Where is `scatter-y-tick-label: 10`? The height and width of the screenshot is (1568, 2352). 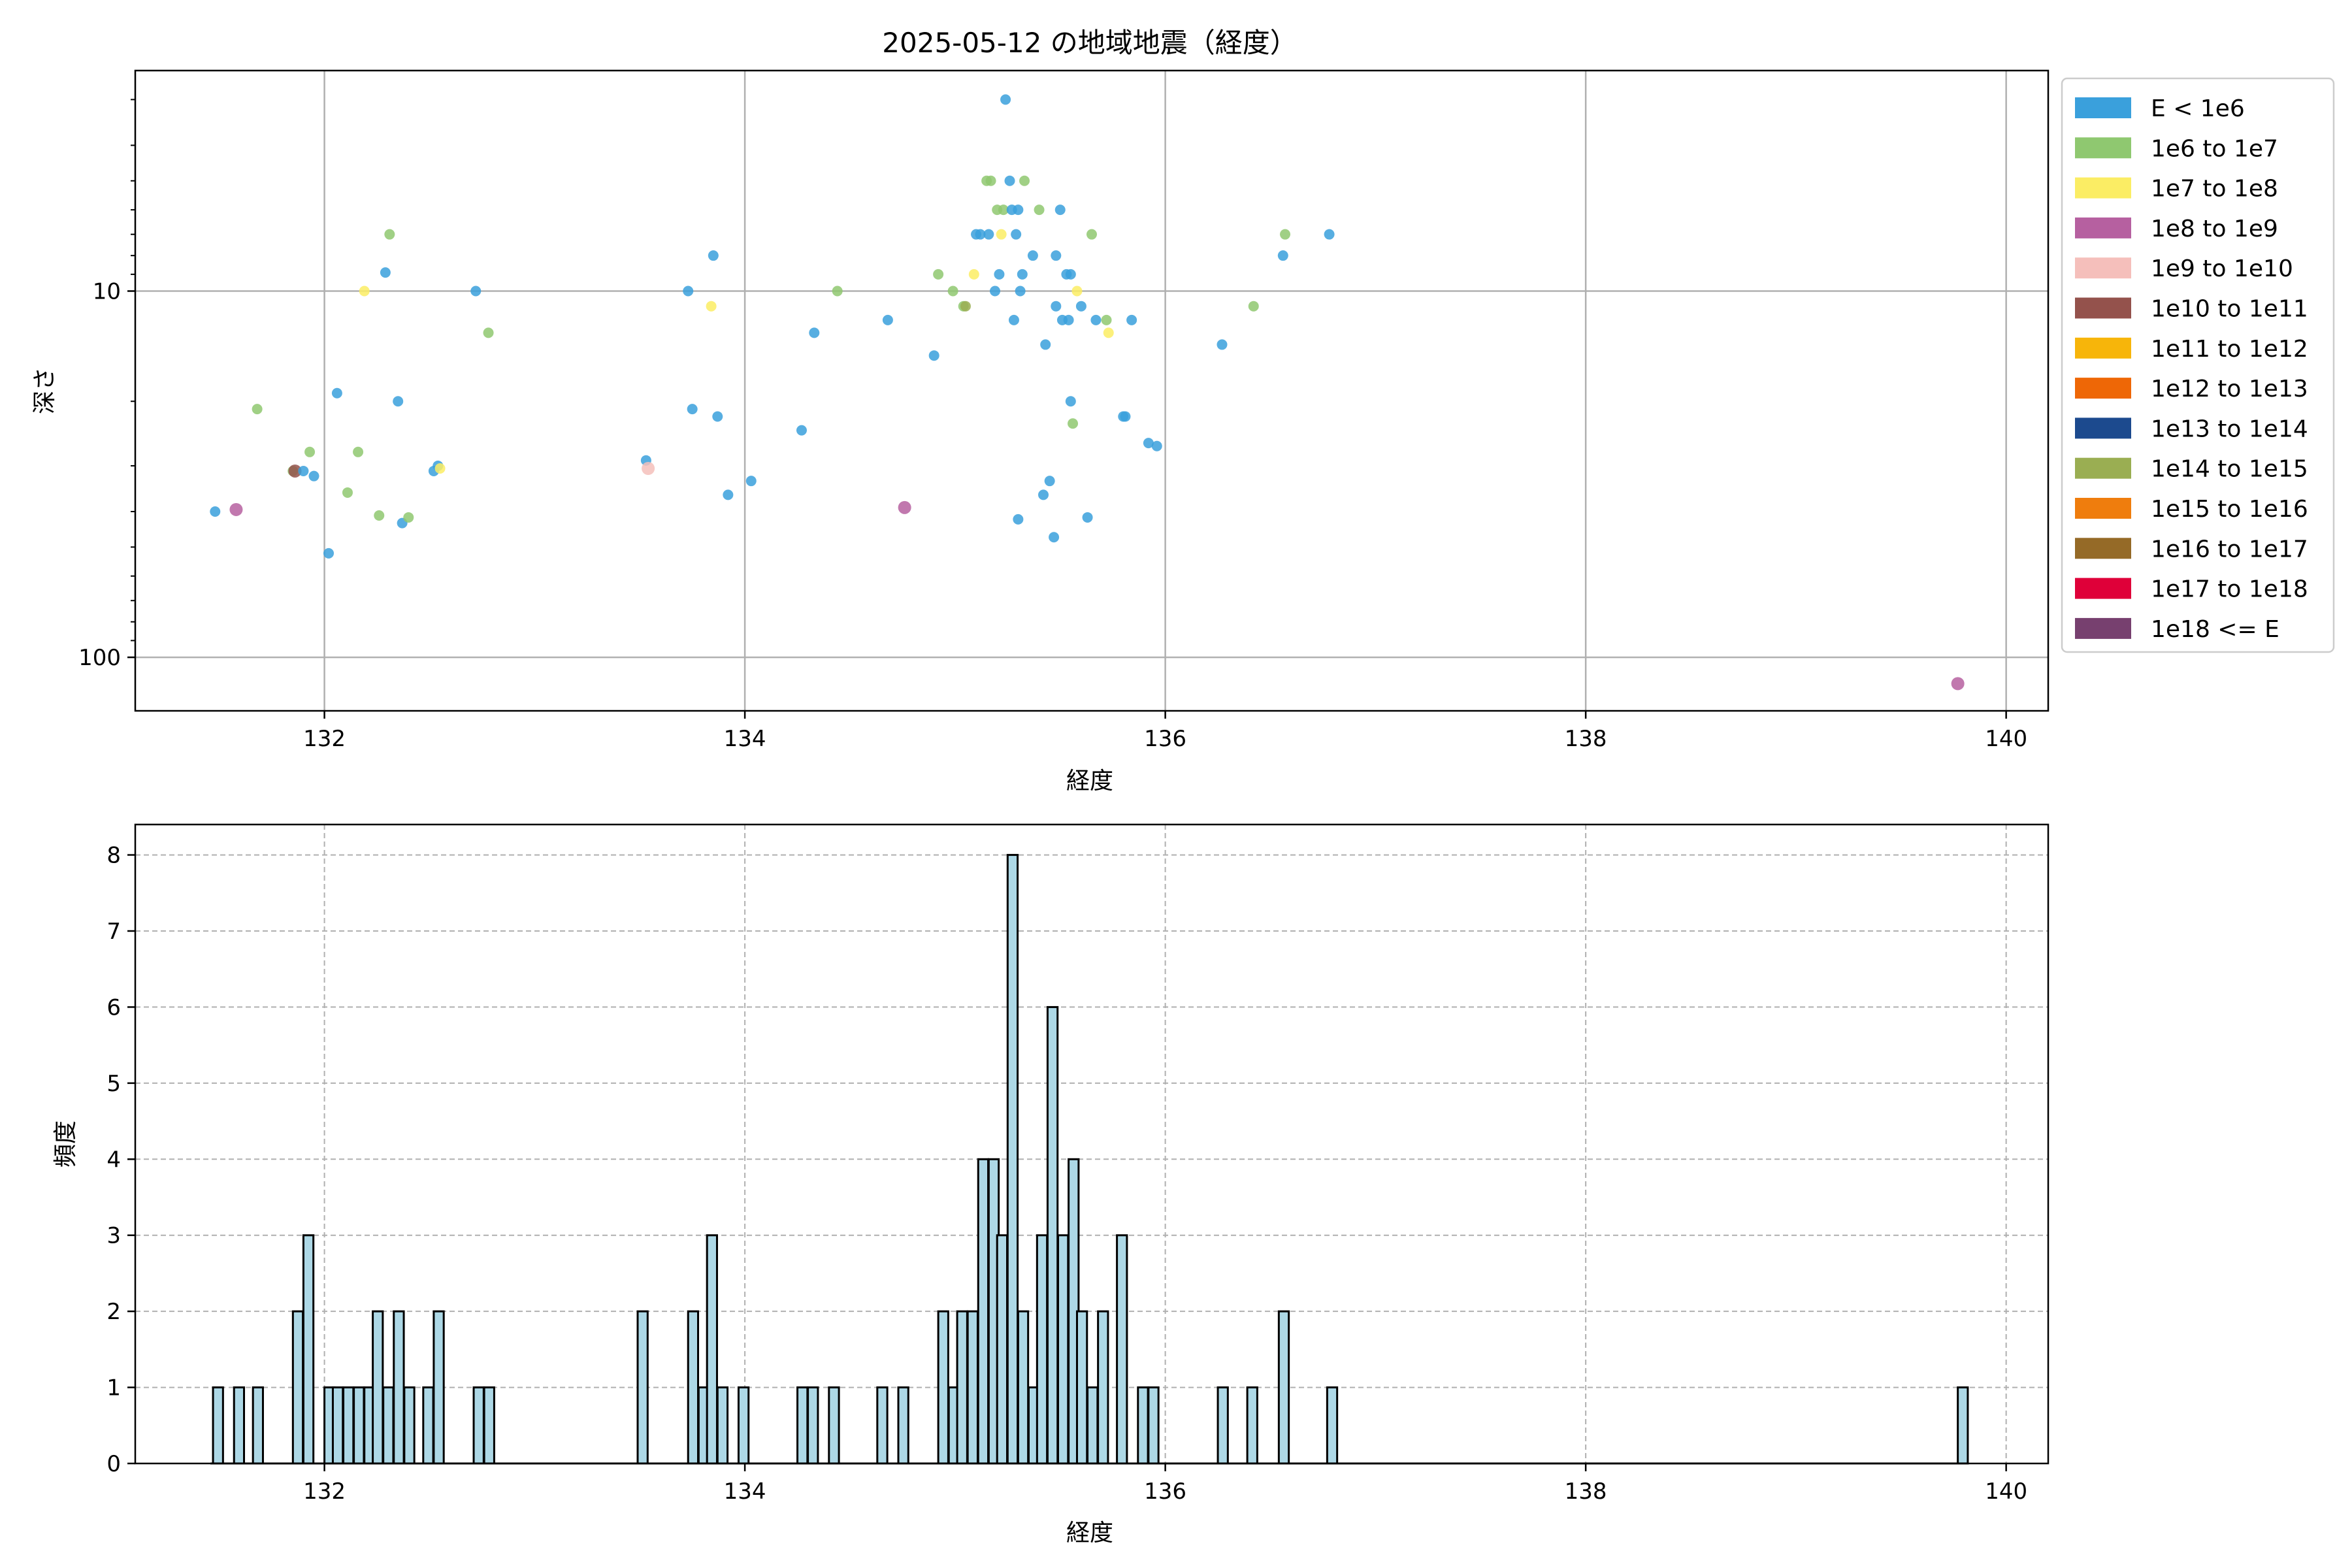 scatter-y-tick-label: 10 is located at coordinates (107, 292).